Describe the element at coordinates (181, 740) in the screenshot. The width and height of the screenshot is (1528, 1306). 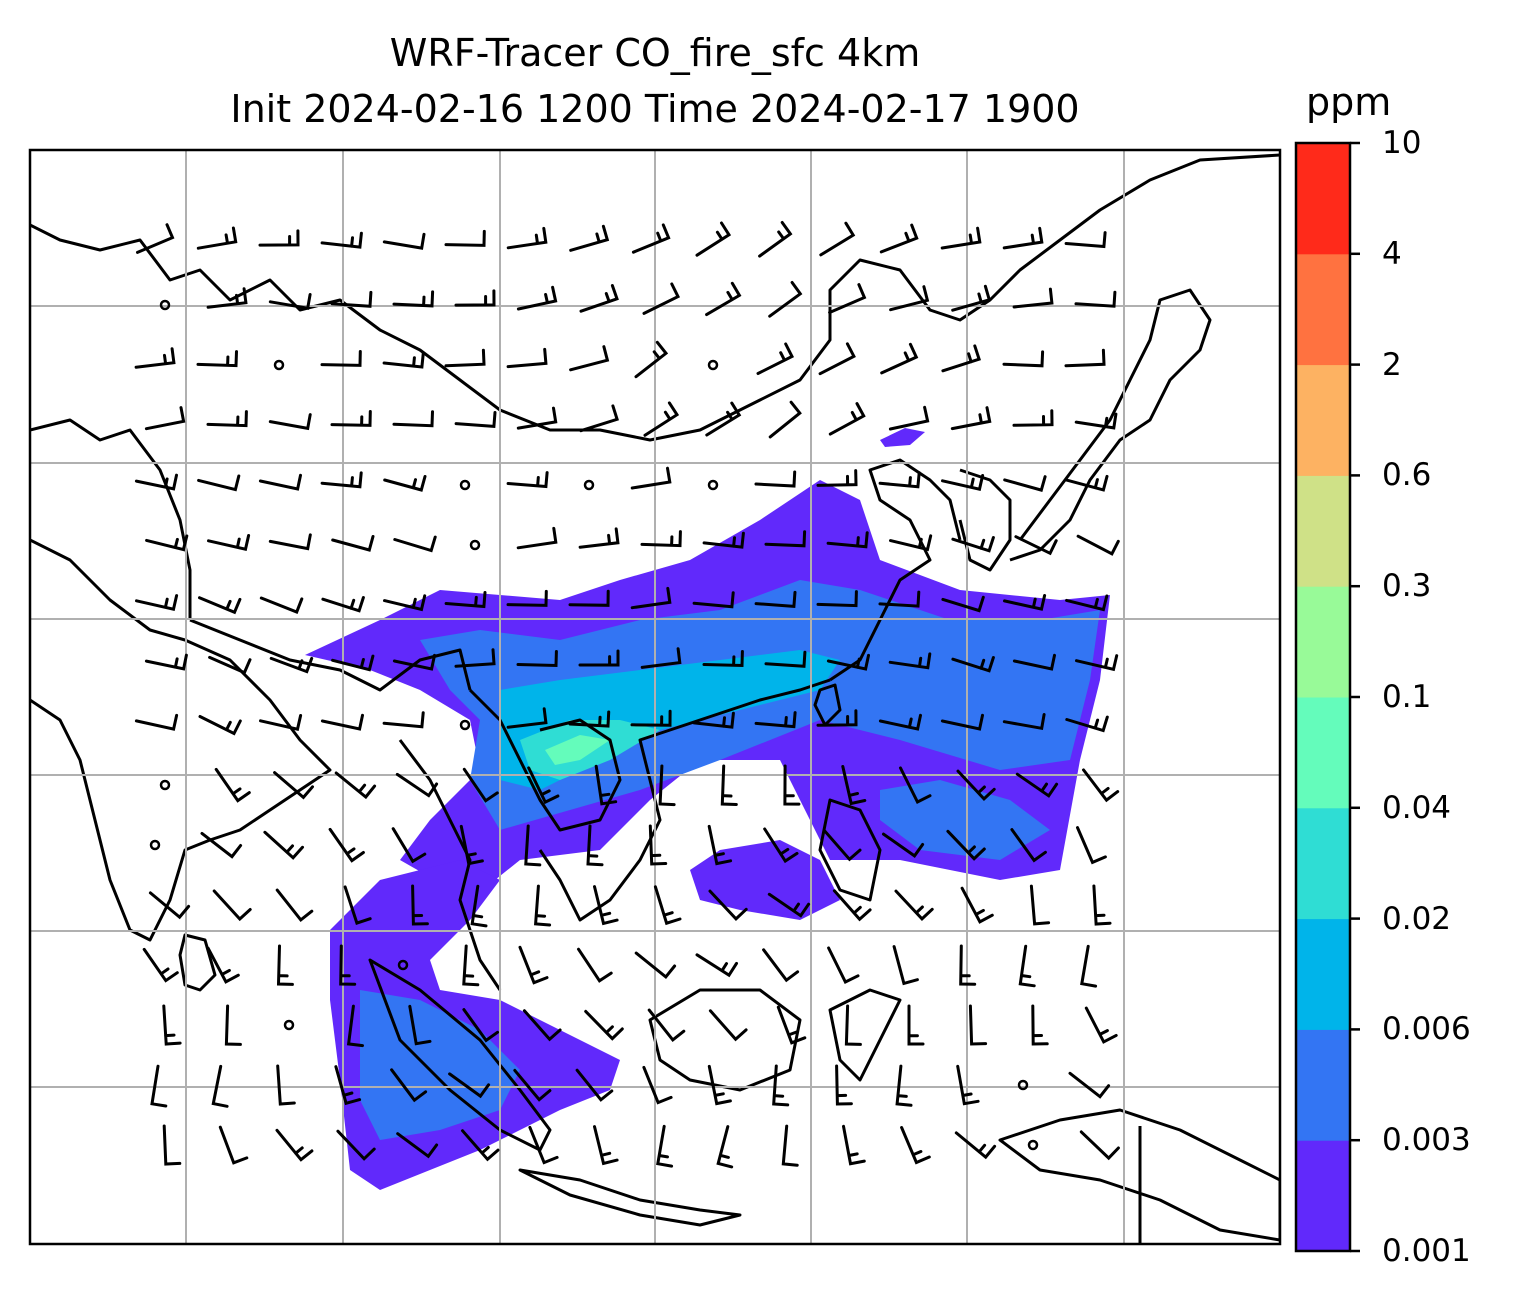
I see `india-coast` at that location.